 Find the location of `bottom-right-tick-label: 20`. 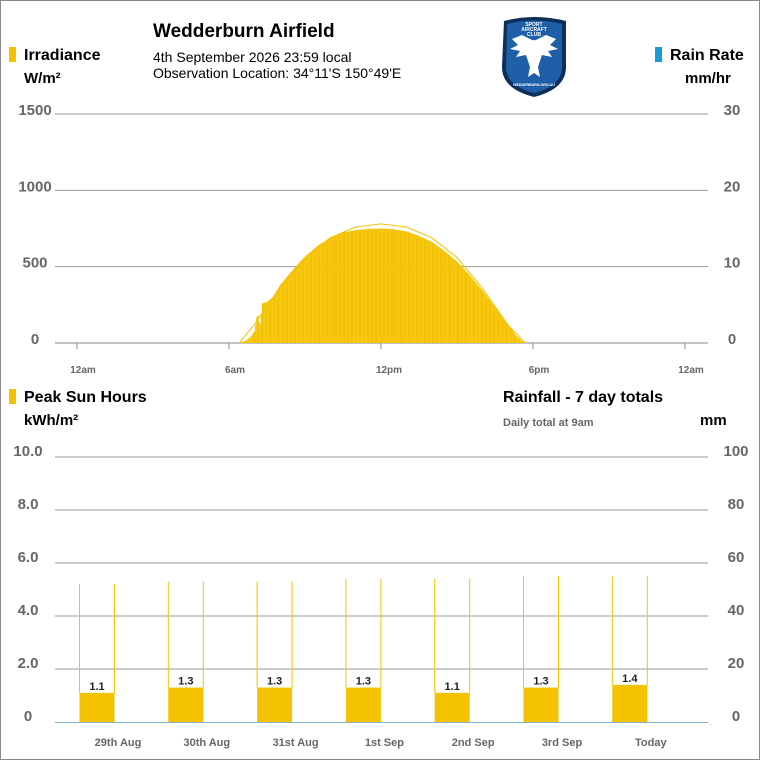

bottom-right-tick-label: 20 is located at coordinates (736, 663).